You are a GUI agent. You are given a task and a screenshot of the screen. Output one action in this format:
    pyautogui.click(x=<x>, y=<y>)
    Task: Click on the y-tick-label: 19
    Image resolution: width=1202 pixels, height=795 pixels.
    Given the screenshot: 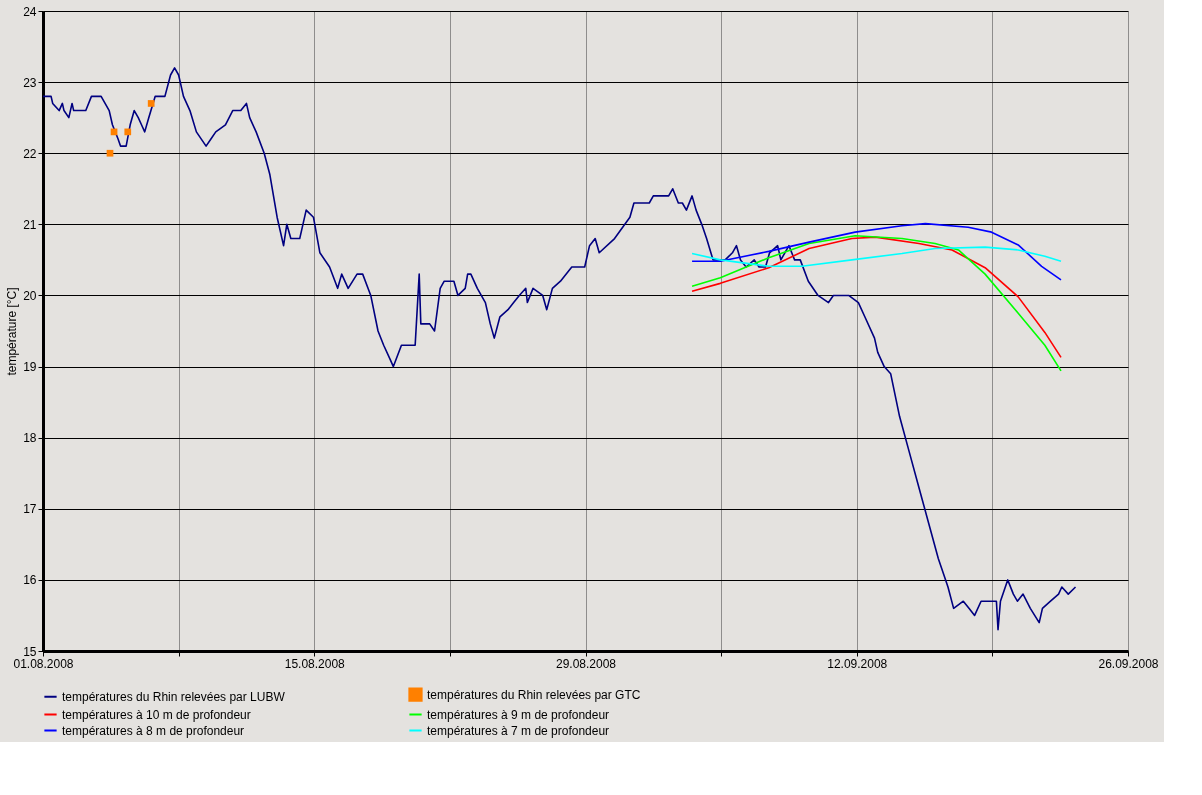 What is the action you would take?
    pyautogui.click(x=30, y=367)
    